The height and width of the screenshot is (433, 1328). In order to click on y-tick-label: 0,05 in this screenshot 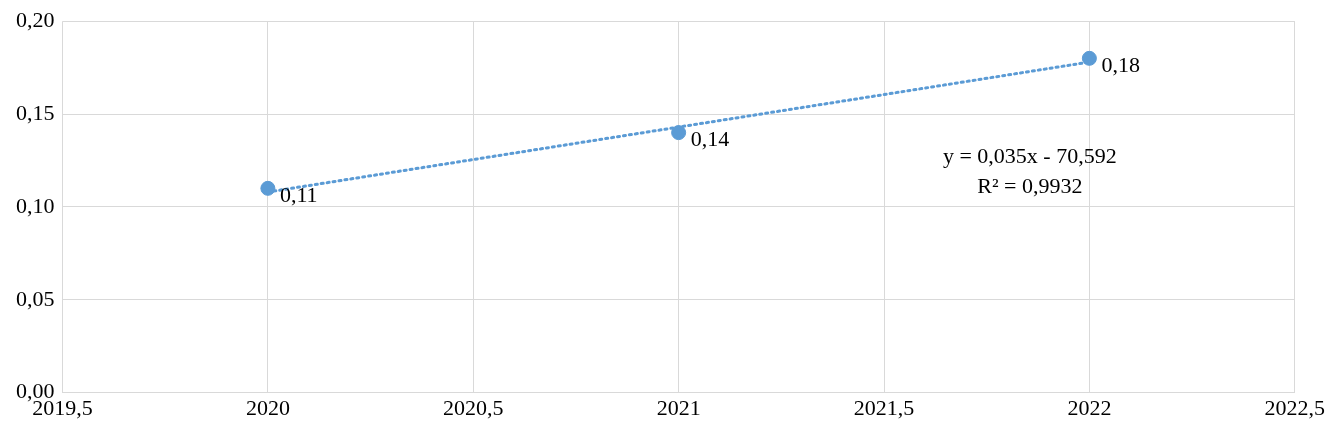, I will do `click(35, 298)`.